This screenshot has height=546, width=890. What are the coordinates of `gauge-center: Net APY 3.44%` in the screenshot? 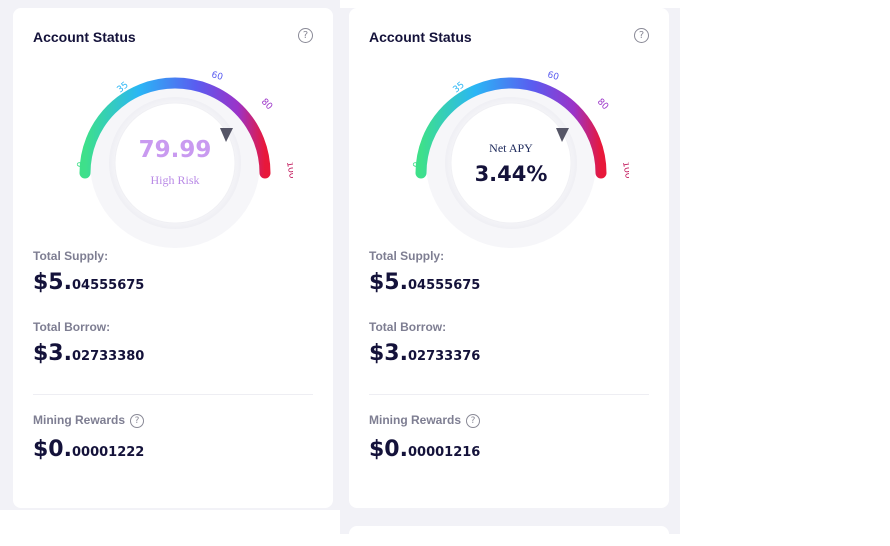 It's located at (511, 163).